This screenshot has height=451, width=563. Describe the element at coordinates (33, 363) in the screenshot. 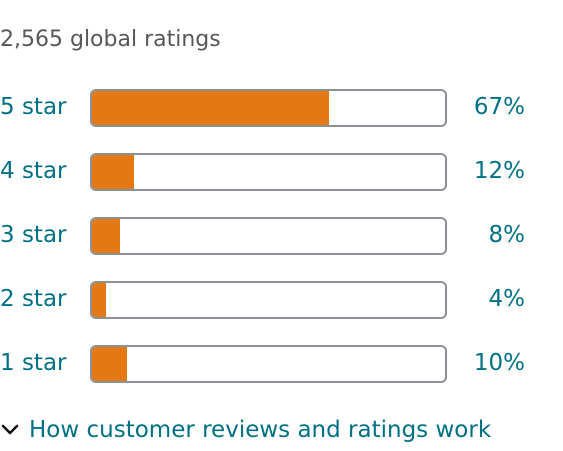

I see `star-label: 1 star` at that location.